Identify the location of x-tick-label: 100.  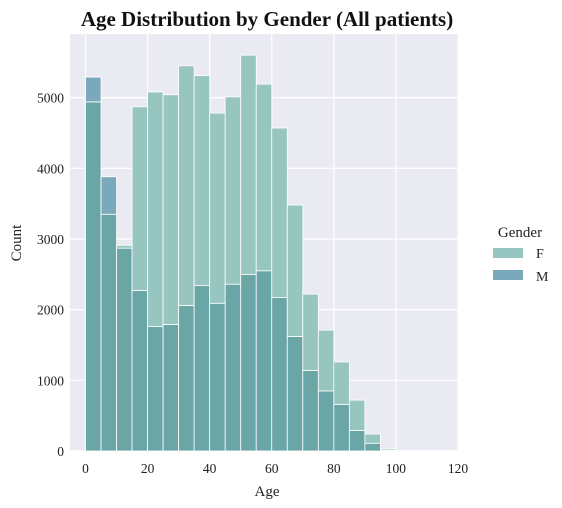
(396, 468).